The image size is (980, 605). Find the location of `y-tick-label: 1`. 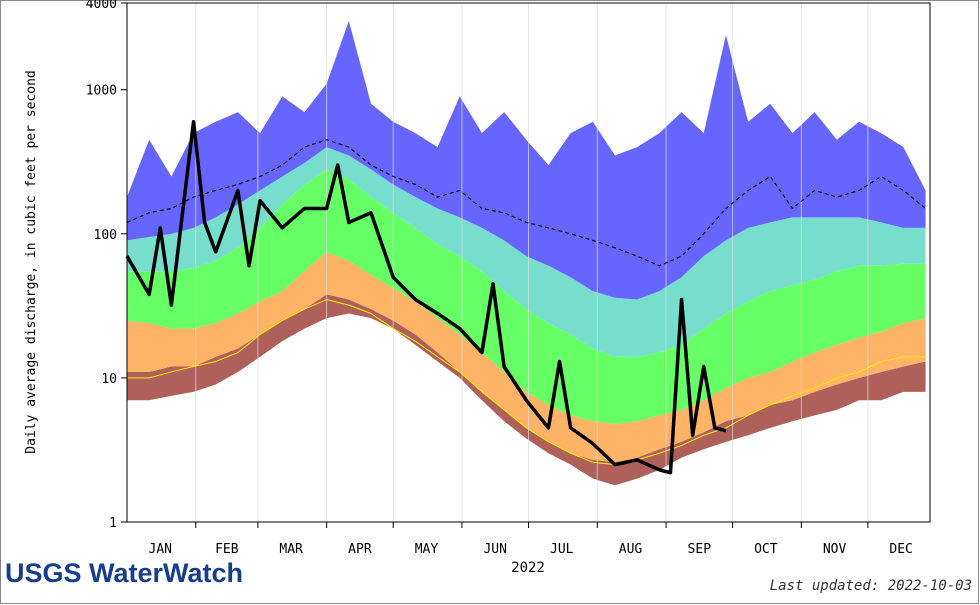

y-tick-label: 1 is located at coordinates (113, 523).